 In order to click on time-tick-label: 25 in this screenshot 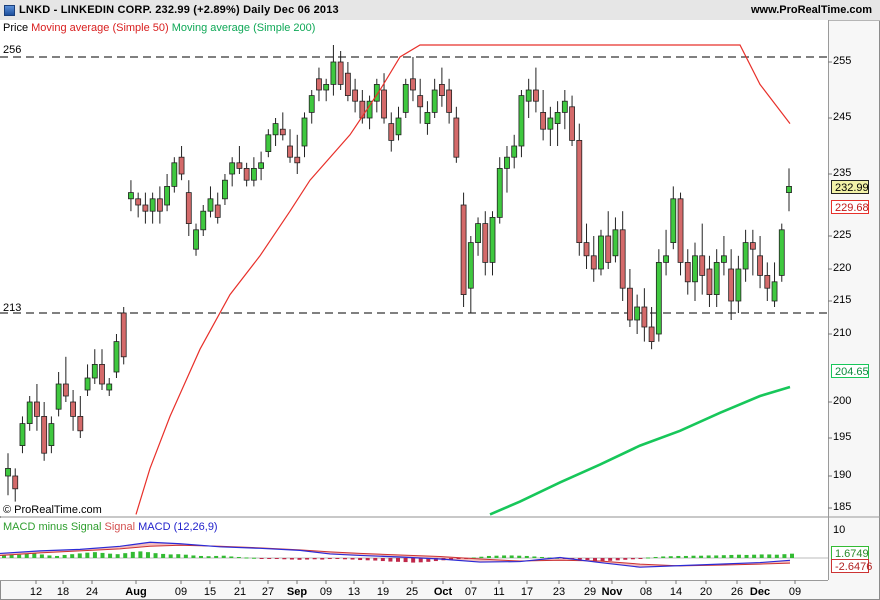, I will do `click(412, 592)`.